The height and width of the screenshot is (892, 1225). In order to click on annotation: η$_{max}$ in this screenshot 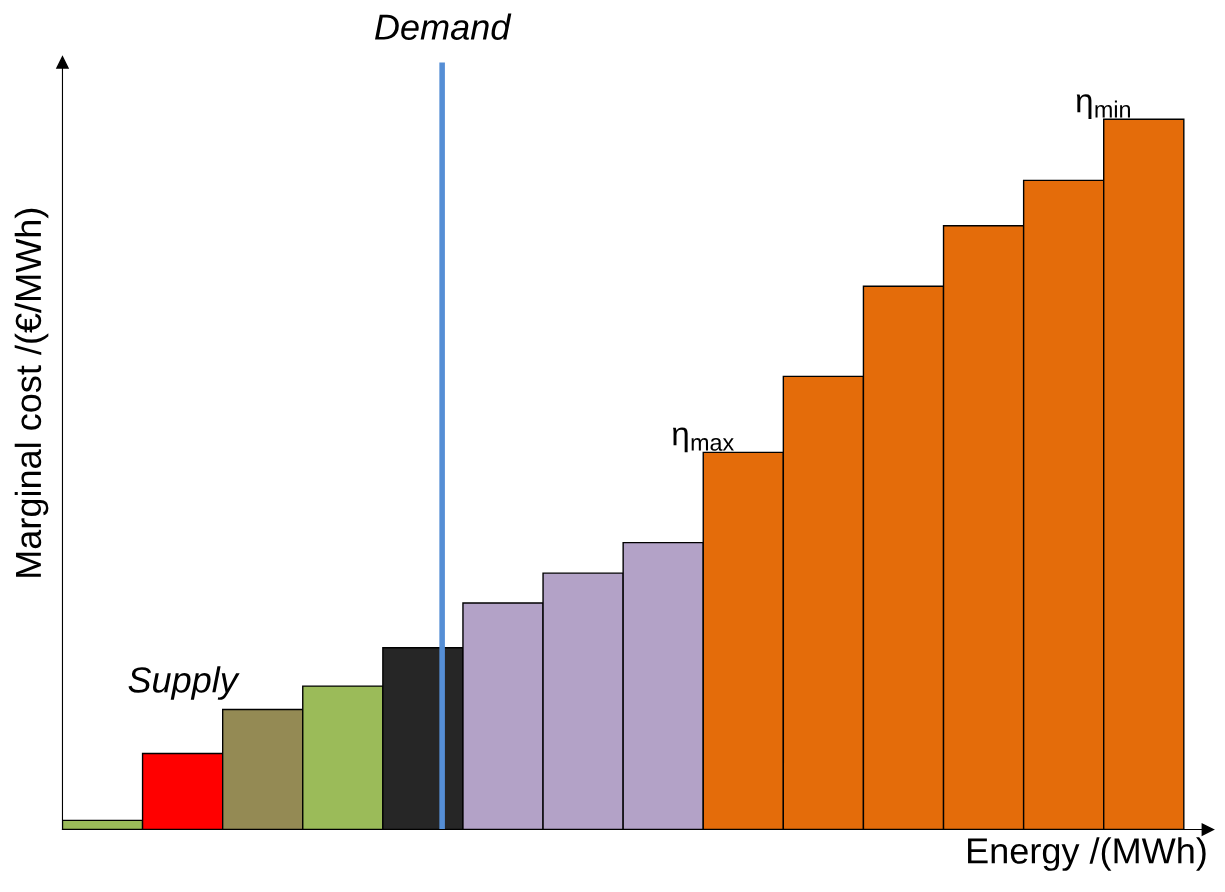, I will do `click(703, 440)`.